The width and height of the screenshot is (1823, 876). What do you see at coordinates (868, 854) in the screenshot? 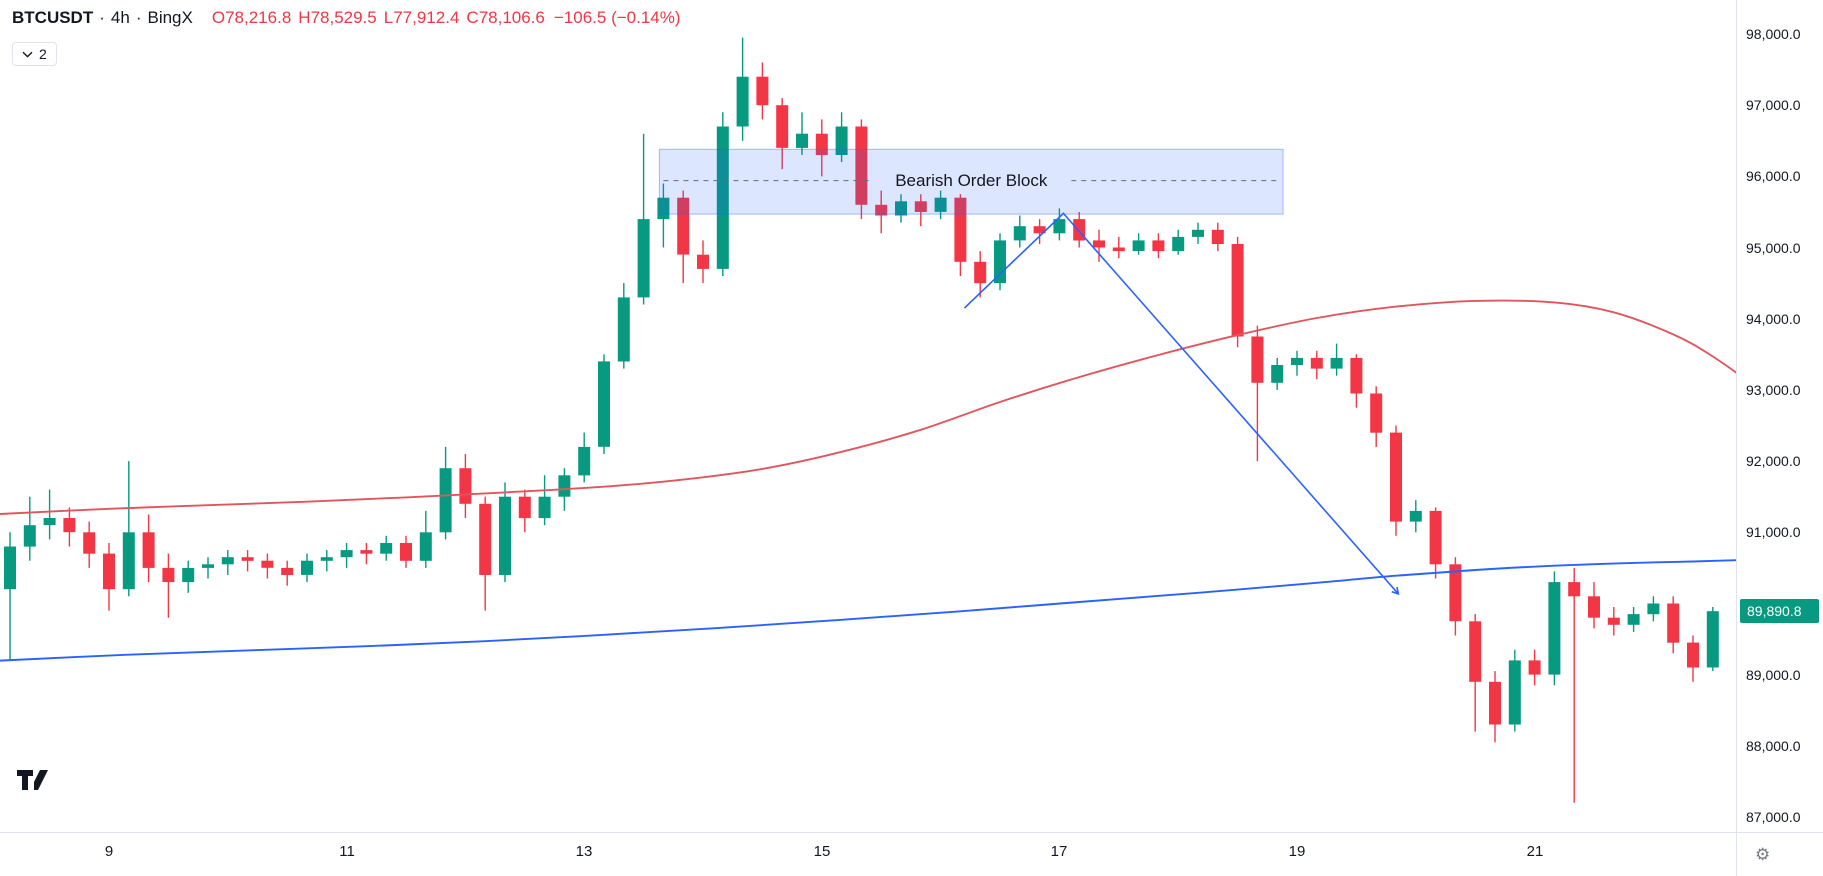
I see `time-axis: 9 11 13 15 17 19 21` at bounding box center [868, 854].